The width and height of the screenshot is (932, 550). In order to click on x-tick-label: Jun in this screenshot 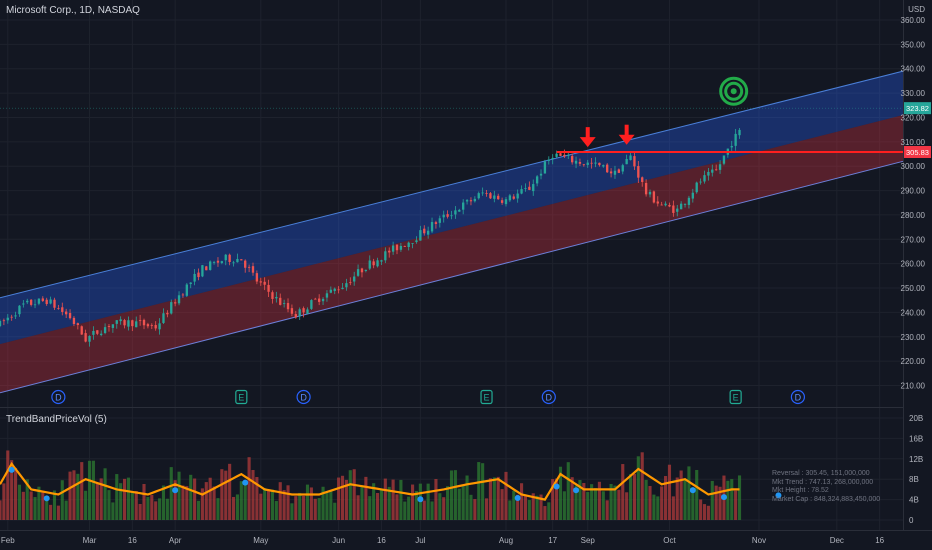, I will do `click(338, 540)`.